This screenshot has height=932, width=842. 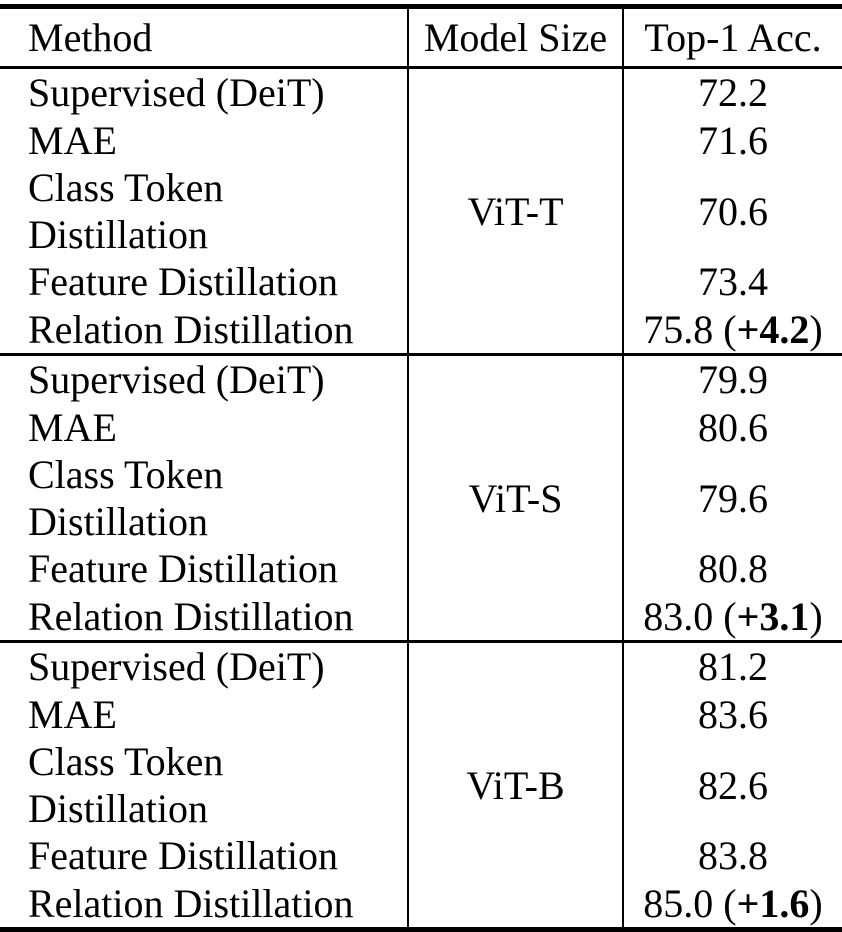 What do you see at coordinates (732, 37) in the screenshot?
I see `header-top1-acc: Top-1 Acc.` at bounding box center [732, 37].